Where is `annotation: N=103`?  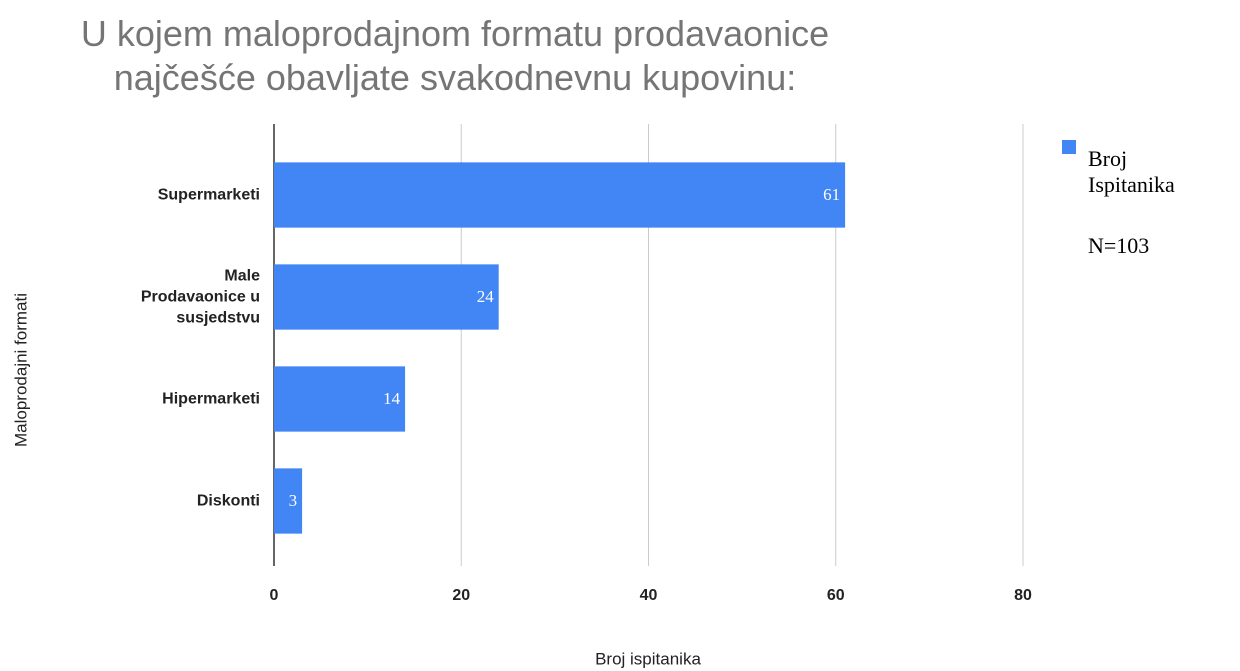 annotation: N=103 is located at coordinates (1119, 245).